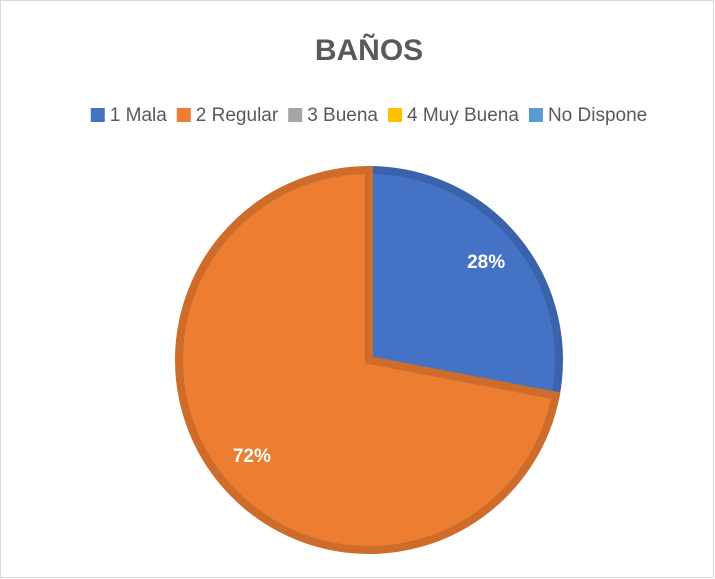 Image resolution: width=715 pixels, height=579 pixels. What do you see at coordinates (486, 262) in the screenshot?
I see `data-label: 28%` at bounding box center [486, 262].